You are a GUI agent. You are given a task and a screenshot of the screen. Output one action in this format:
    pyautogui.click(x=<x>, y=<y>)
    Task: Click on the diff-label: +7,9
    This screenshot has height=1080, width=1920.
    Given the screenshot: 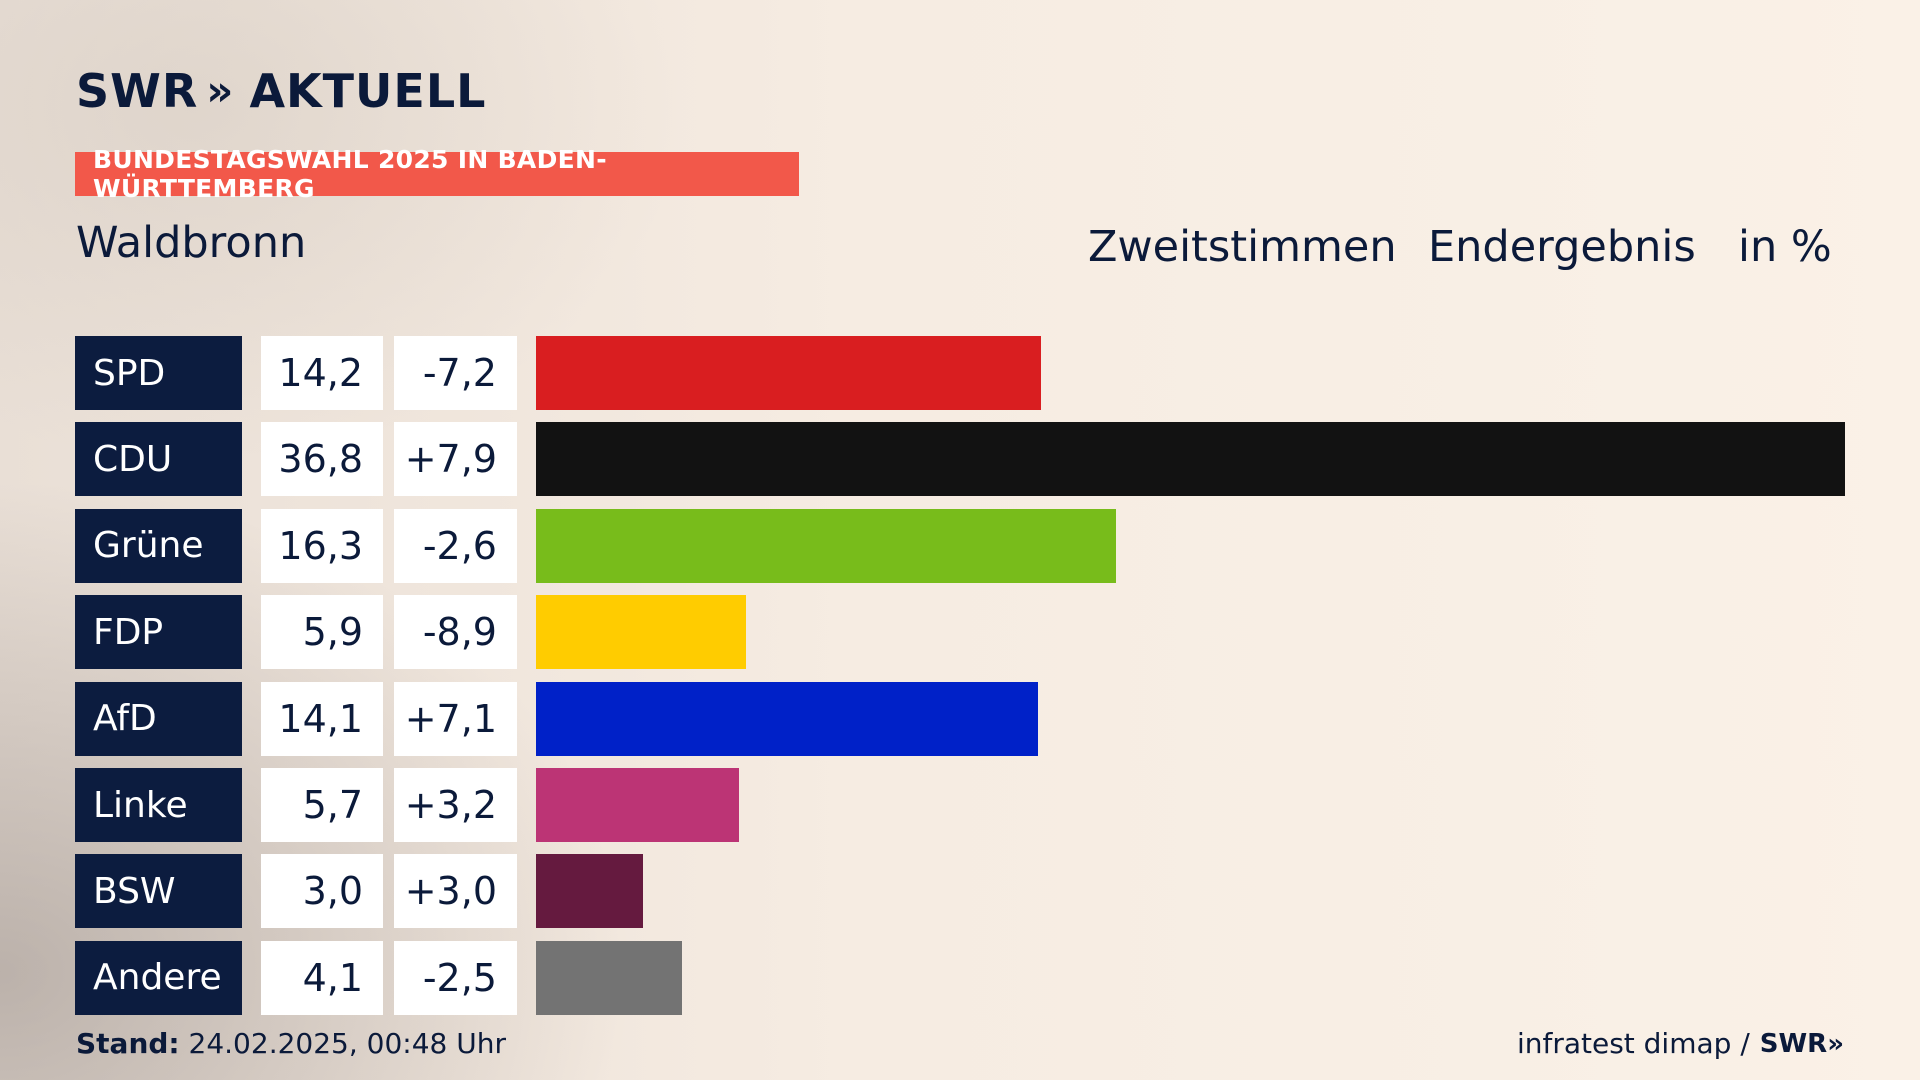 What is the action you would take?
    pyautogui.click(x=455, y=459)
    